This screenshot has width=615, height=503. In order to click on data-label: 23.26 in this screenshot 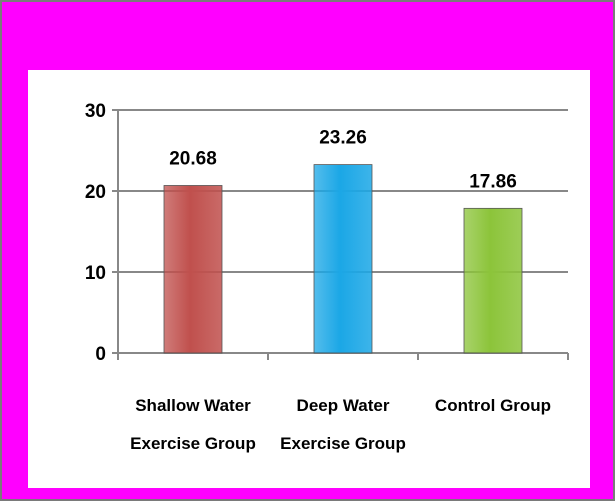, I will do `click(343, 138)`.